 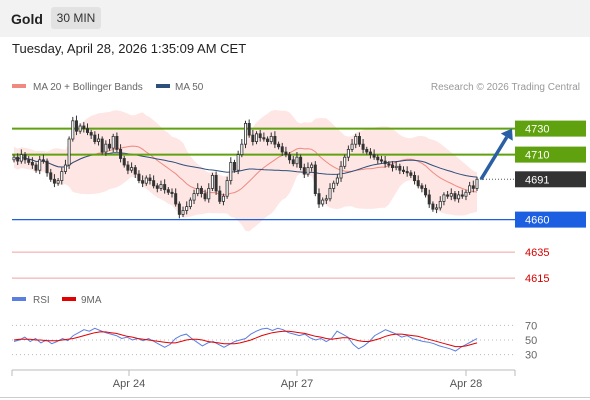 What do you see at coordinates (76, 18) in the screenshot?
I see `interval-button: 30 MIN` at bounding box center [76, 18].